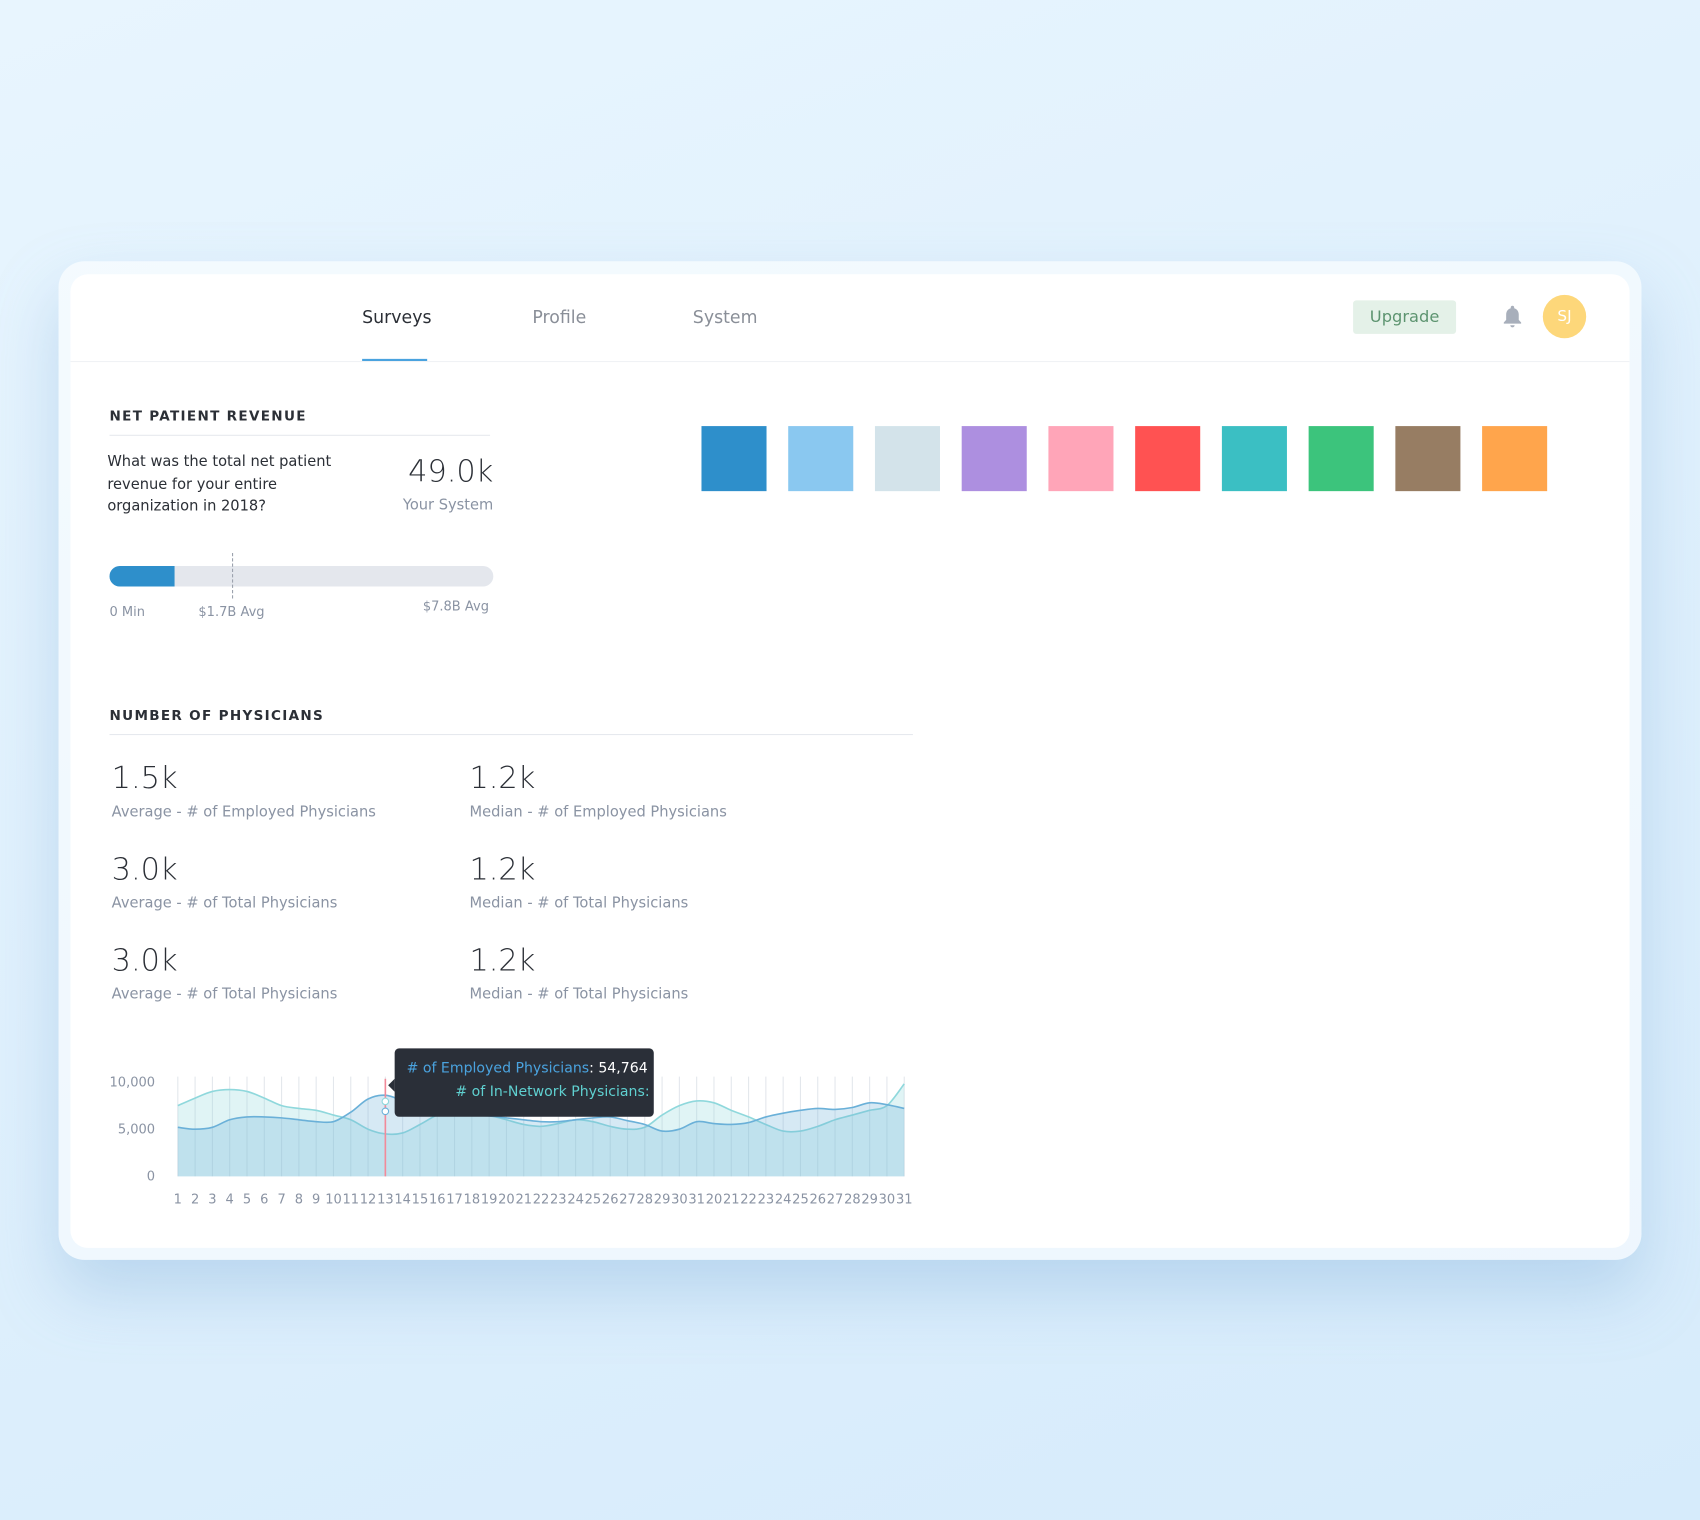 This screenshot has width=1700, height=1520. I want to click on y-tick-label: 10,000, so click(133, 1082).